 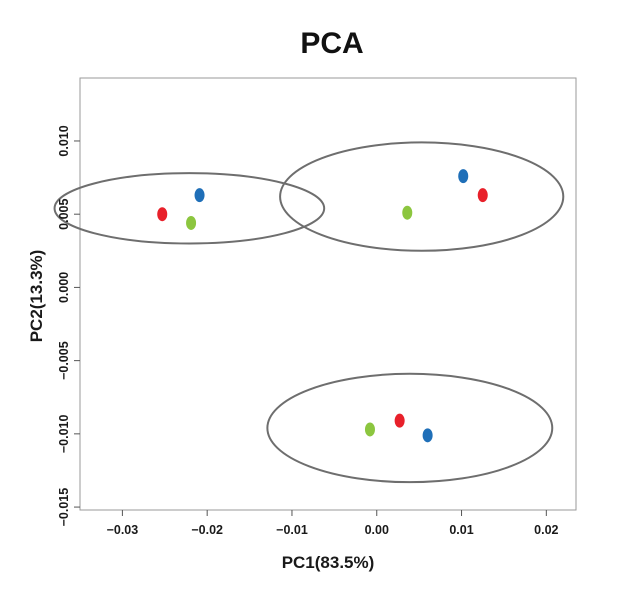 I want to click on y-tick-label: 0.000, so click(x=64, y=287).